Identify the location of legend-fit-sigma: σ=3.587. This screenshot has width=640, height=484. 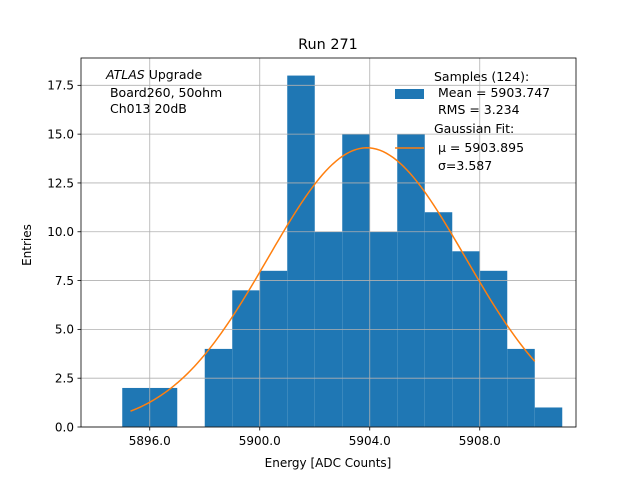
(465, 165).